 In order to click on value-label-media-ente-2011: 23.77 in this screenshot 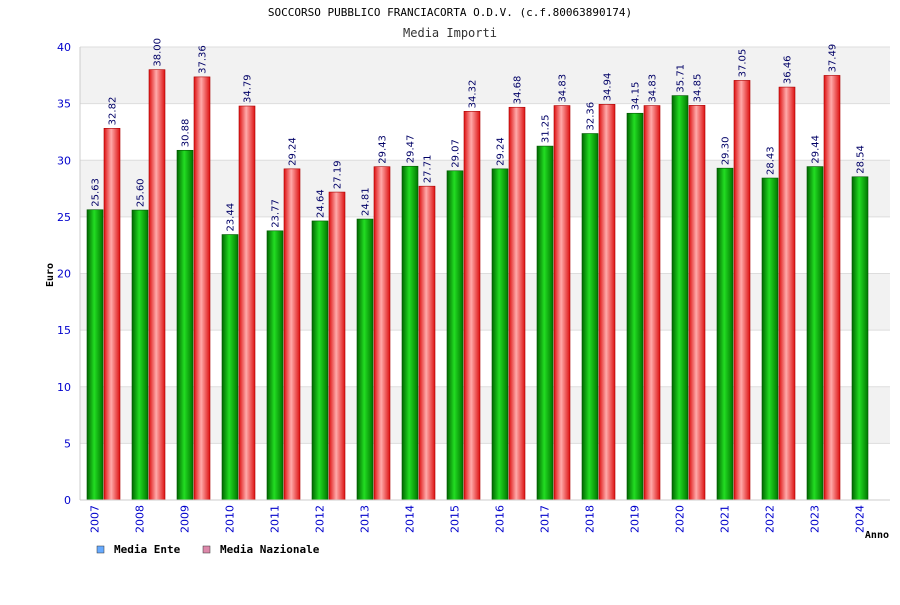, I will do `click(276, 213)`.